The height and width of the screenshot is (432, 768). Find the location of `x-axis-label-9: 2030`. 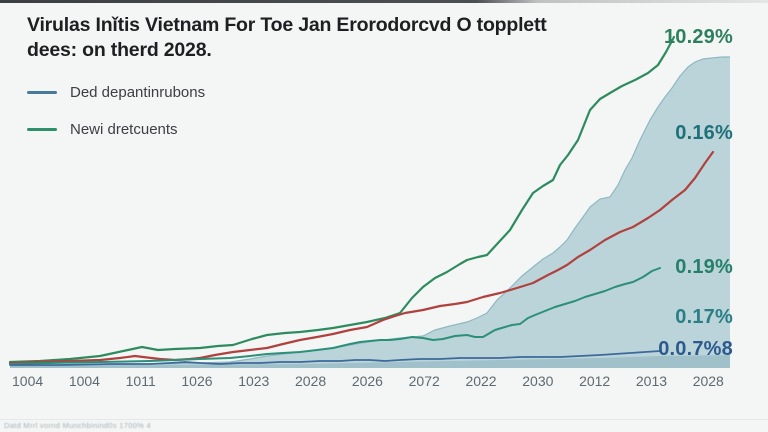

x-axis-label-9: 2030 is located at coordinates (538, 381).